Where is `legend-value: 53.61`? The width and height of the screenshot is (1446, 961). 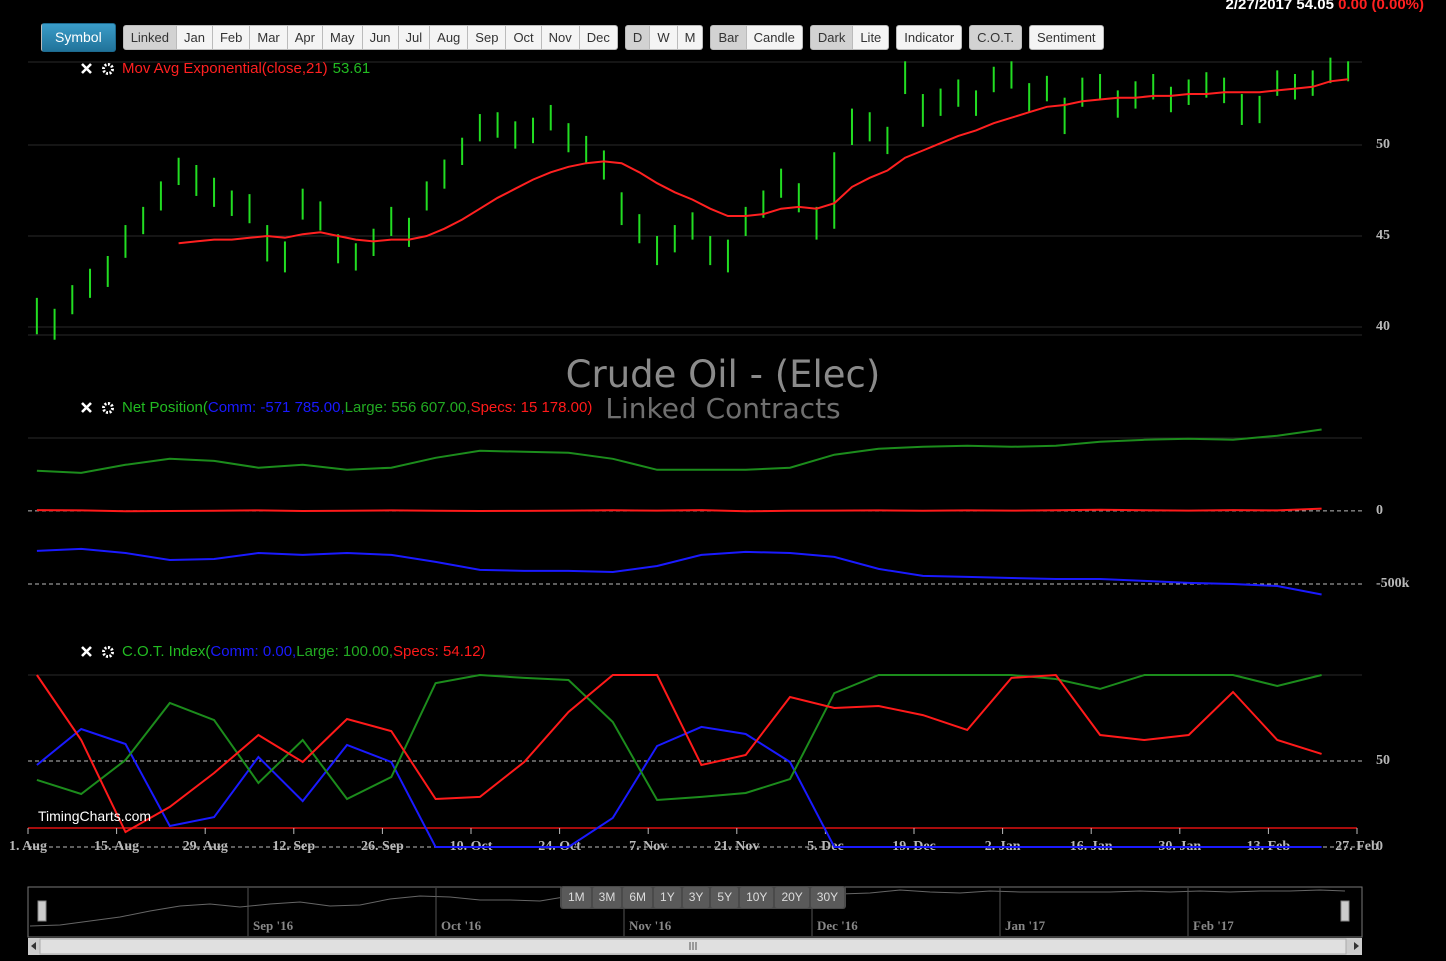 legend-value: 53.61 is located at coordinates (351, 68).